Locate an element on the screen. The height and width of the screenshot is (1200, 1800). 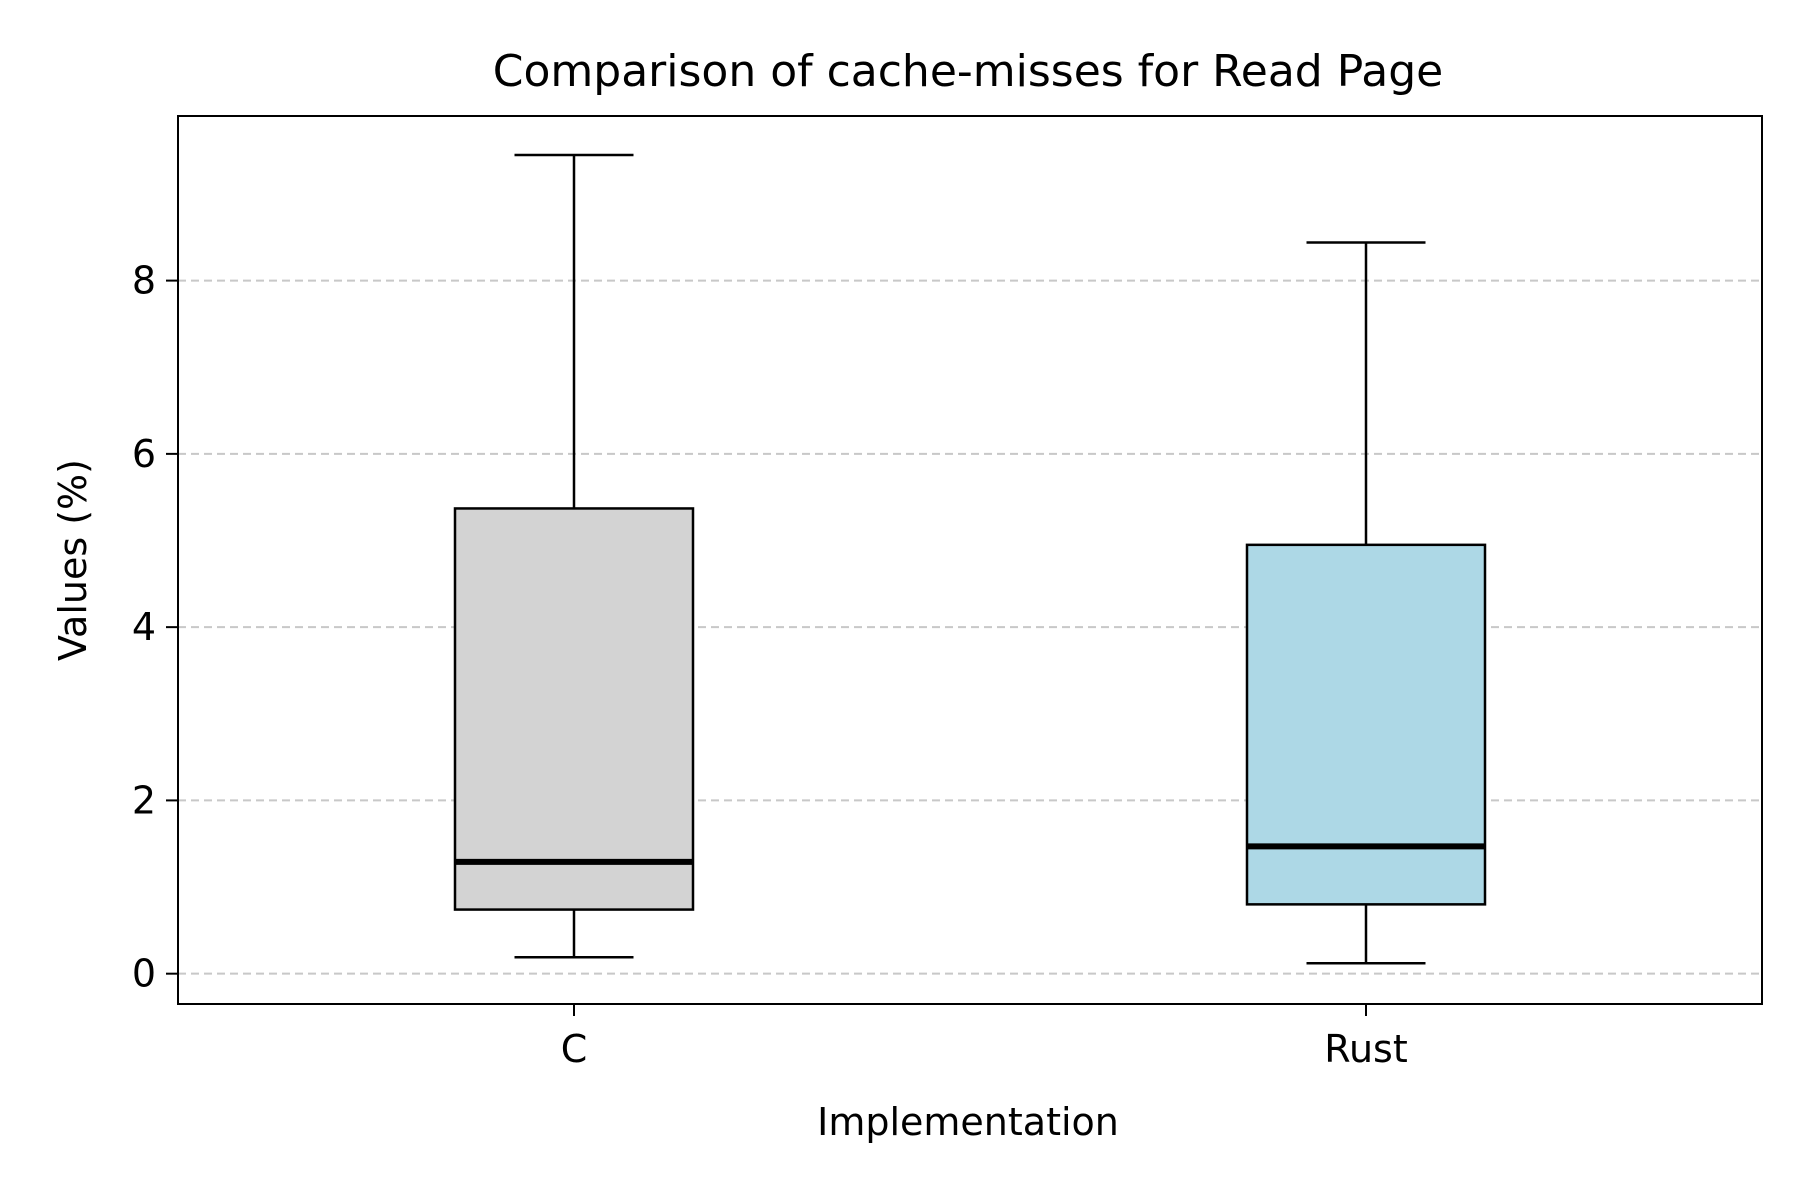
y-tick-label: 2 is located at coordinates (144, 800).